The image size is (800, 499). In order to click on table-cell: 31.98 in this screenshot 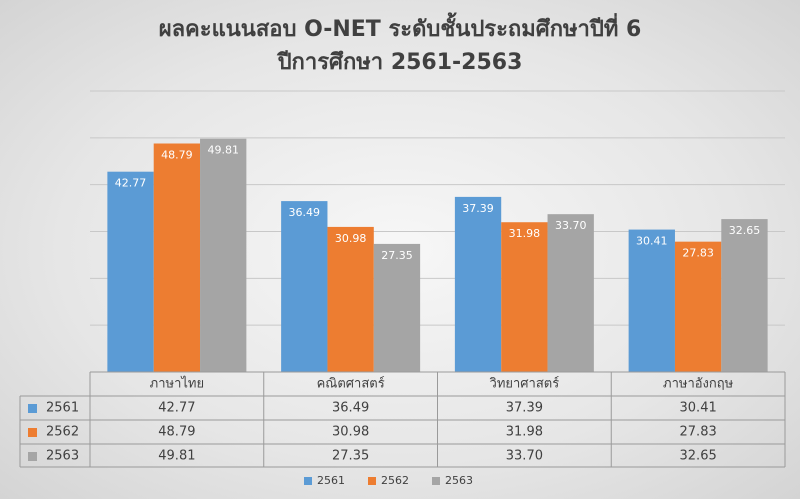, I will do `click(524, 432)`.